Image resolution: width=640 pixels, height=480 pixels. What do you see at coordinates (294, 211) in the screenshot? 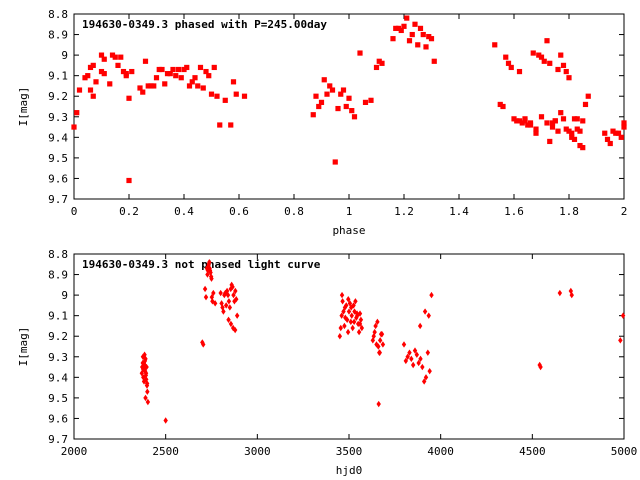
I see `phased-x-tick-label: 0.8` at bounding box center [294, 211].